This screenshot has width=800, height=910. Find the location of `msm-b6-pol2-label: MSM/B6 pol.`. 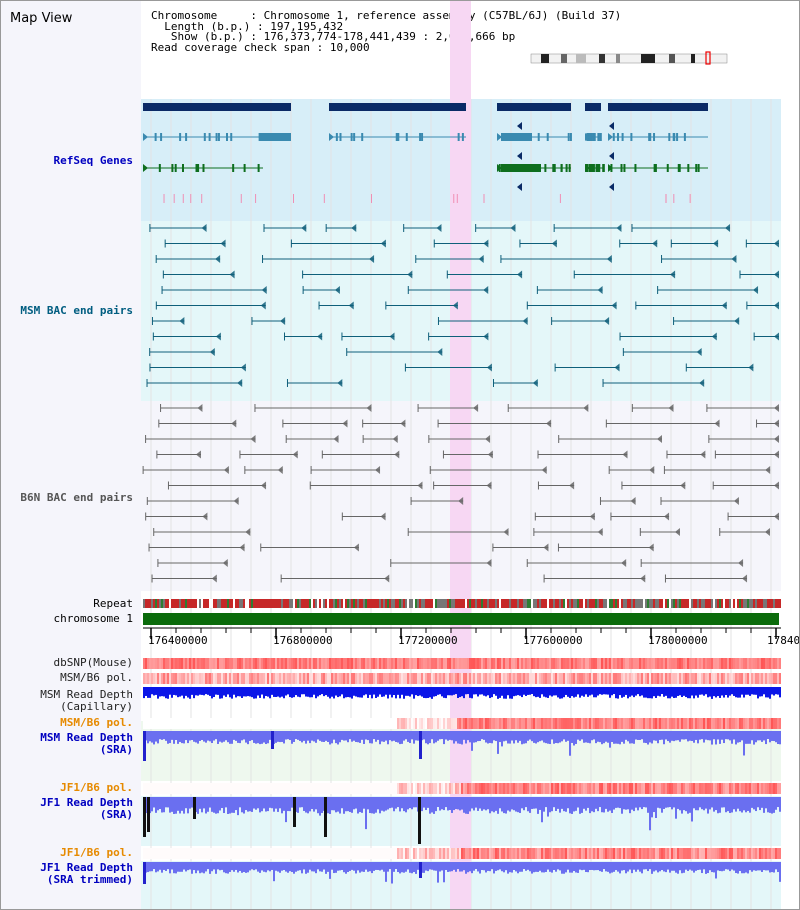

msm-b6-pol2-label: MSM/B6 pol. is located at coordinates (96, 722).